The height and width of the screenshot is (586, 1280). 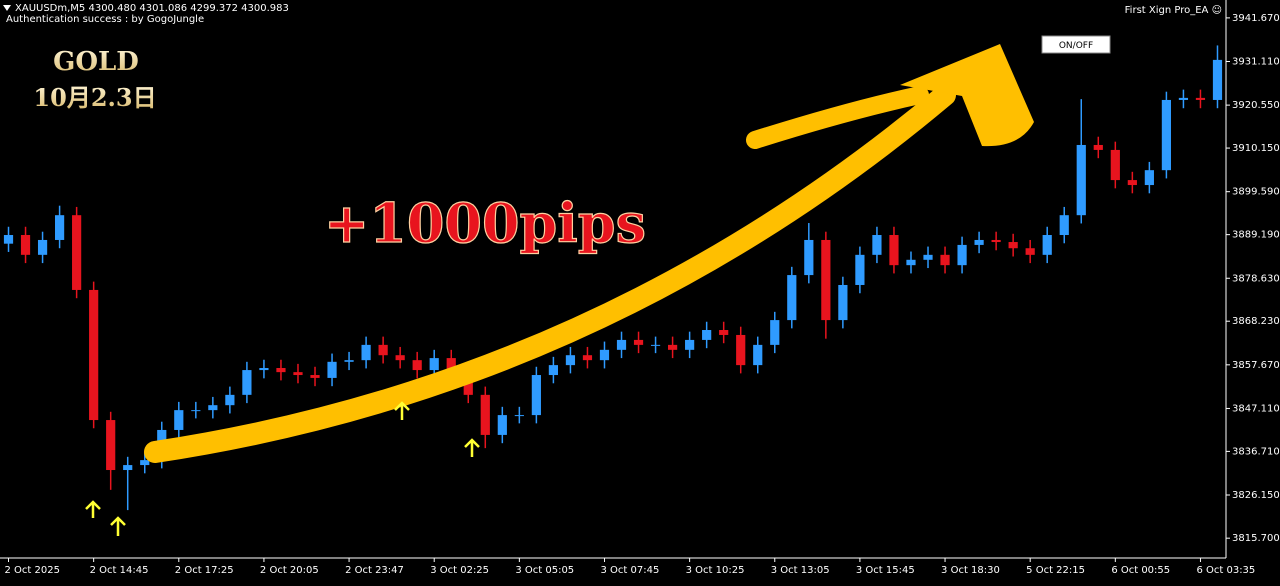 What do you see at coordinates (1256, 538) in the screenshot?
I see `y-tick-label: 3815.700` at bounding box center [1256, 538].